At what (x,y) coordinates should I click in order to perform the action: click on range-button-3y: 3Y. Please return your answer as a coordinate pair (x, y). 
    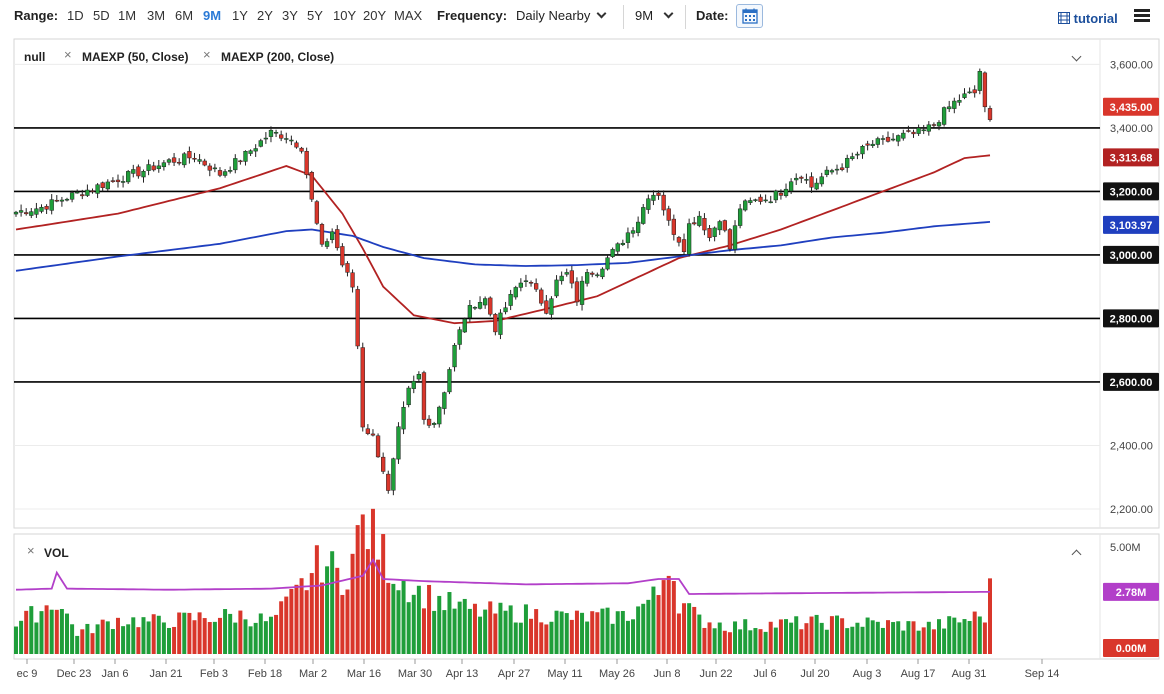
    Looking at the image, I should click on (290, 15).